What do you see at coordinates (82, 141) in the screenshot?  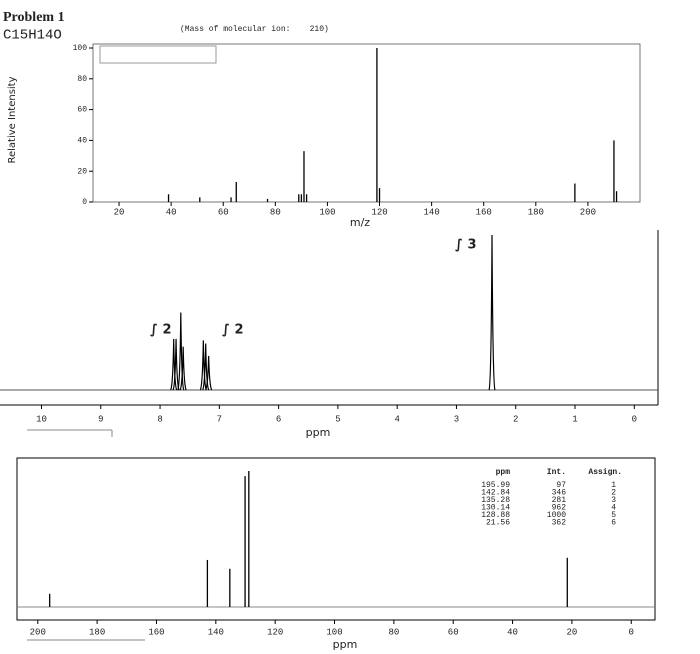 I see `y-tick-label: 40` at bounding box center [82, 141].